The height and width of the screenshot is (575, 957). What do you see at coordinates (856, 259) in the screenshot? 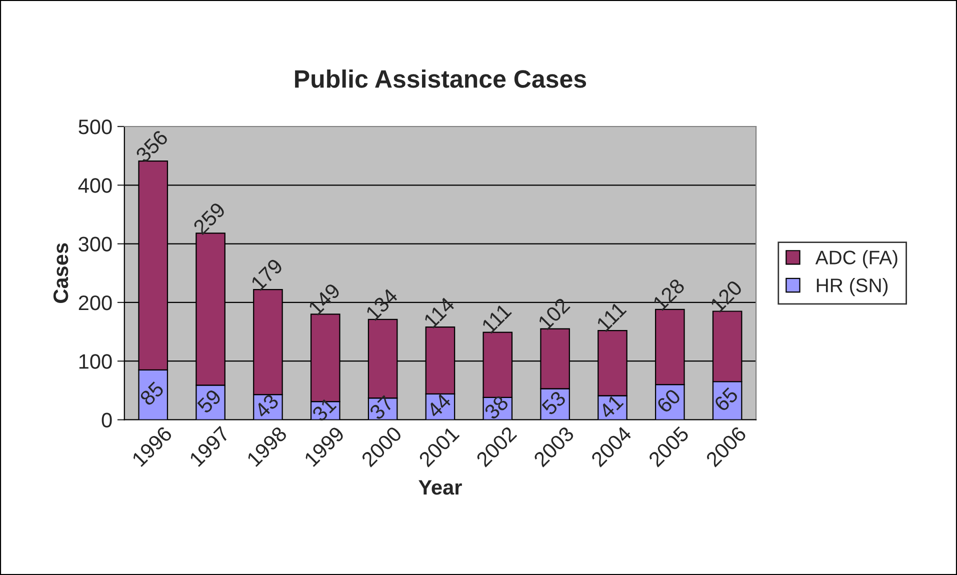
I see `legend-label: ADC (FA)` at bounding box center [856, 259].